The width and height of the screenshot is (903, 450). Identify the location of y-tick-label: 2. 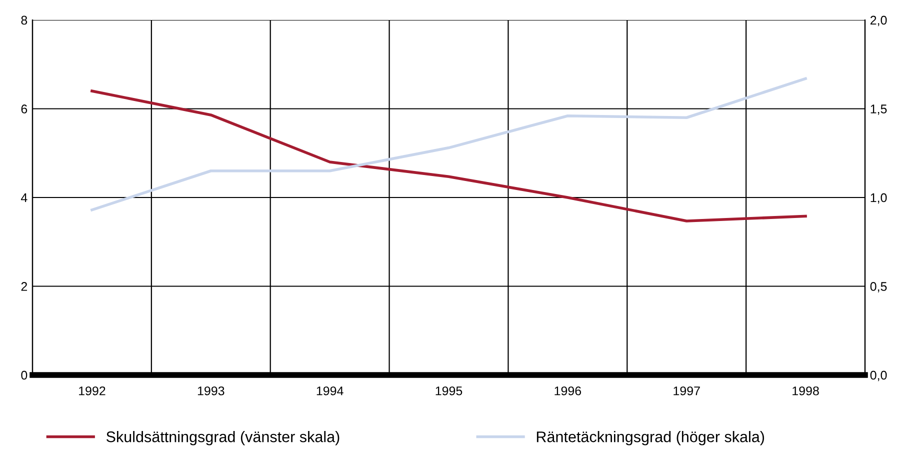
(24, 286).